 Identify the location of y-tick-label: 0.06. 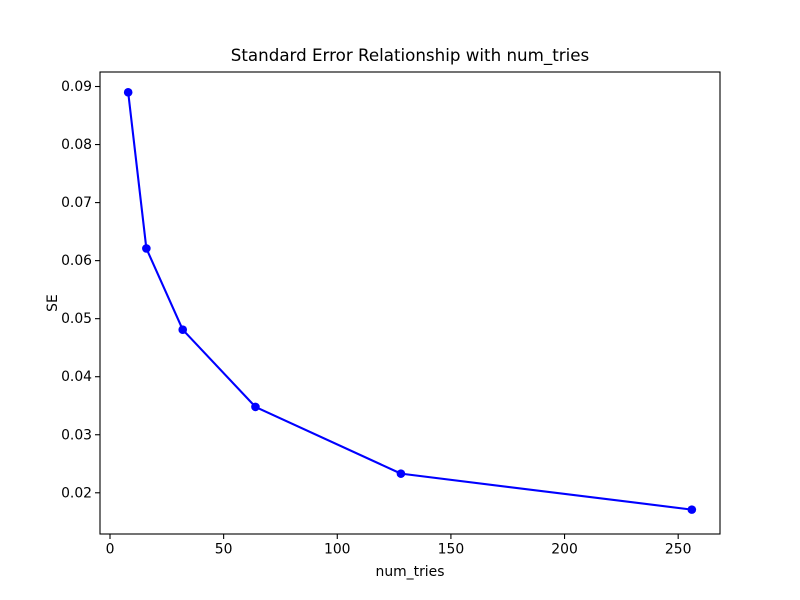
(76, 261).